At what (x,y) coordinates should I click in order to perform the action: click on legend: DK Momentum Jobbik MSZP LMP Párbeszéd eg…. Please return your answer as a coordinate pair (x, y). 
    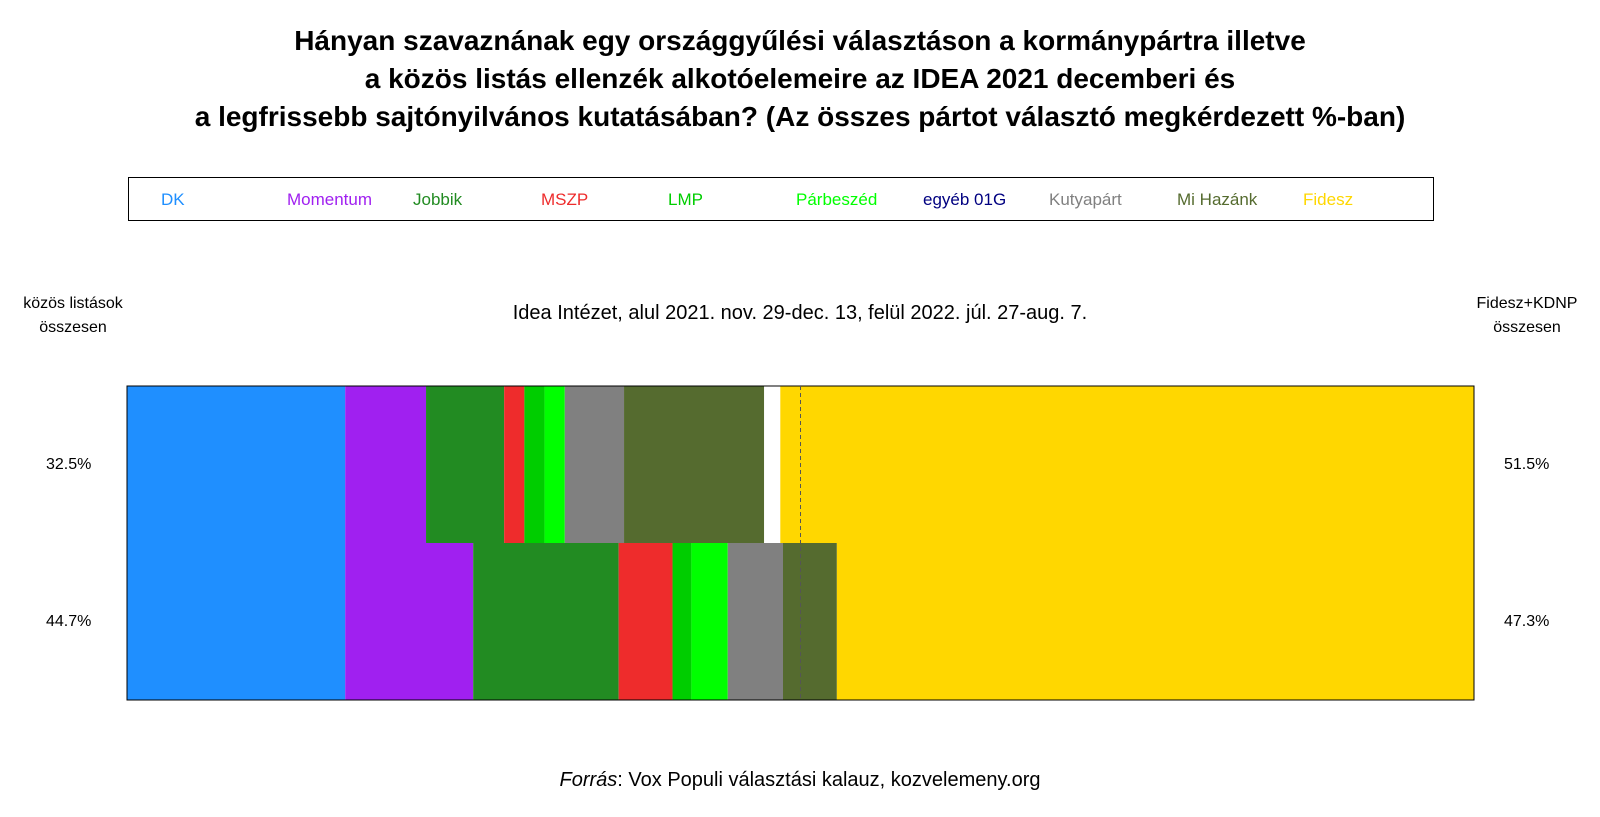
    Looking at the image, I should click on (781, 199).